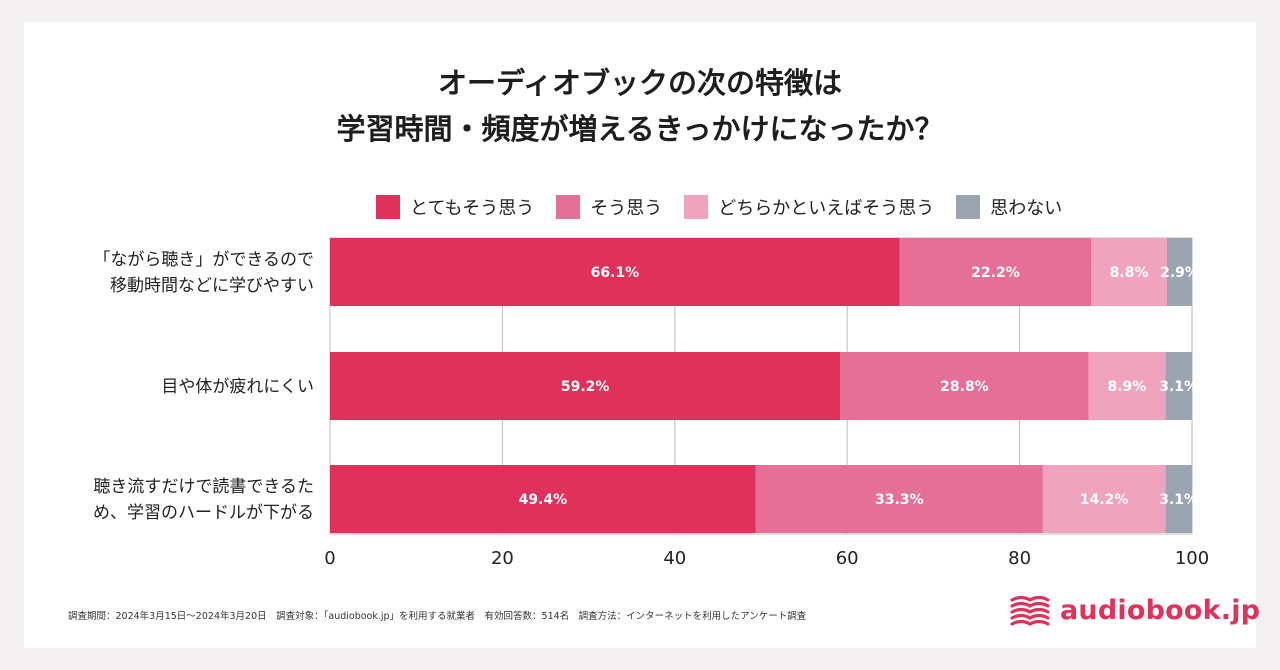 The width and height of the screenshot is (1280, 670). I want to click on legend-swatch-somewhat-agree, so click(696, 207).